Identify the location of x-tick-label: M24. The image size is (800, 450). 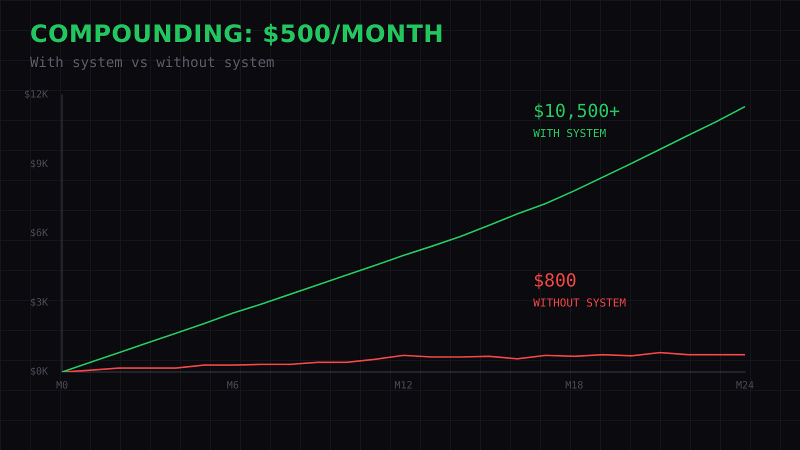
(745, 386).